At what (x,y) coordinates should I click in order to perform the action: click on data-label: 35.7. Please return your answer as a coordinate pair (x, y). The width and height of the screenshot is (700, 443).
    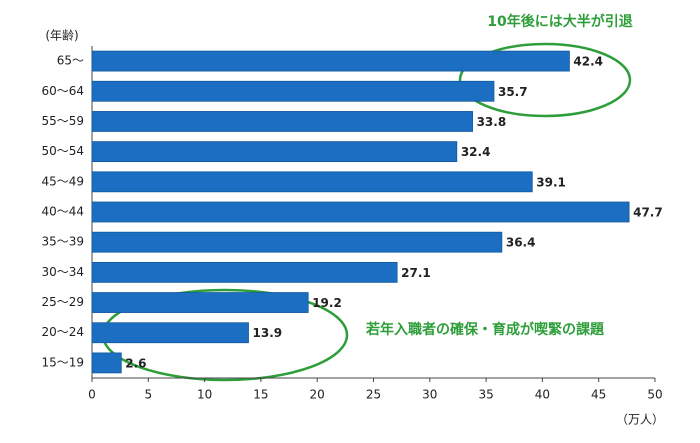
    Looking at the image, I should click on (513, 92).